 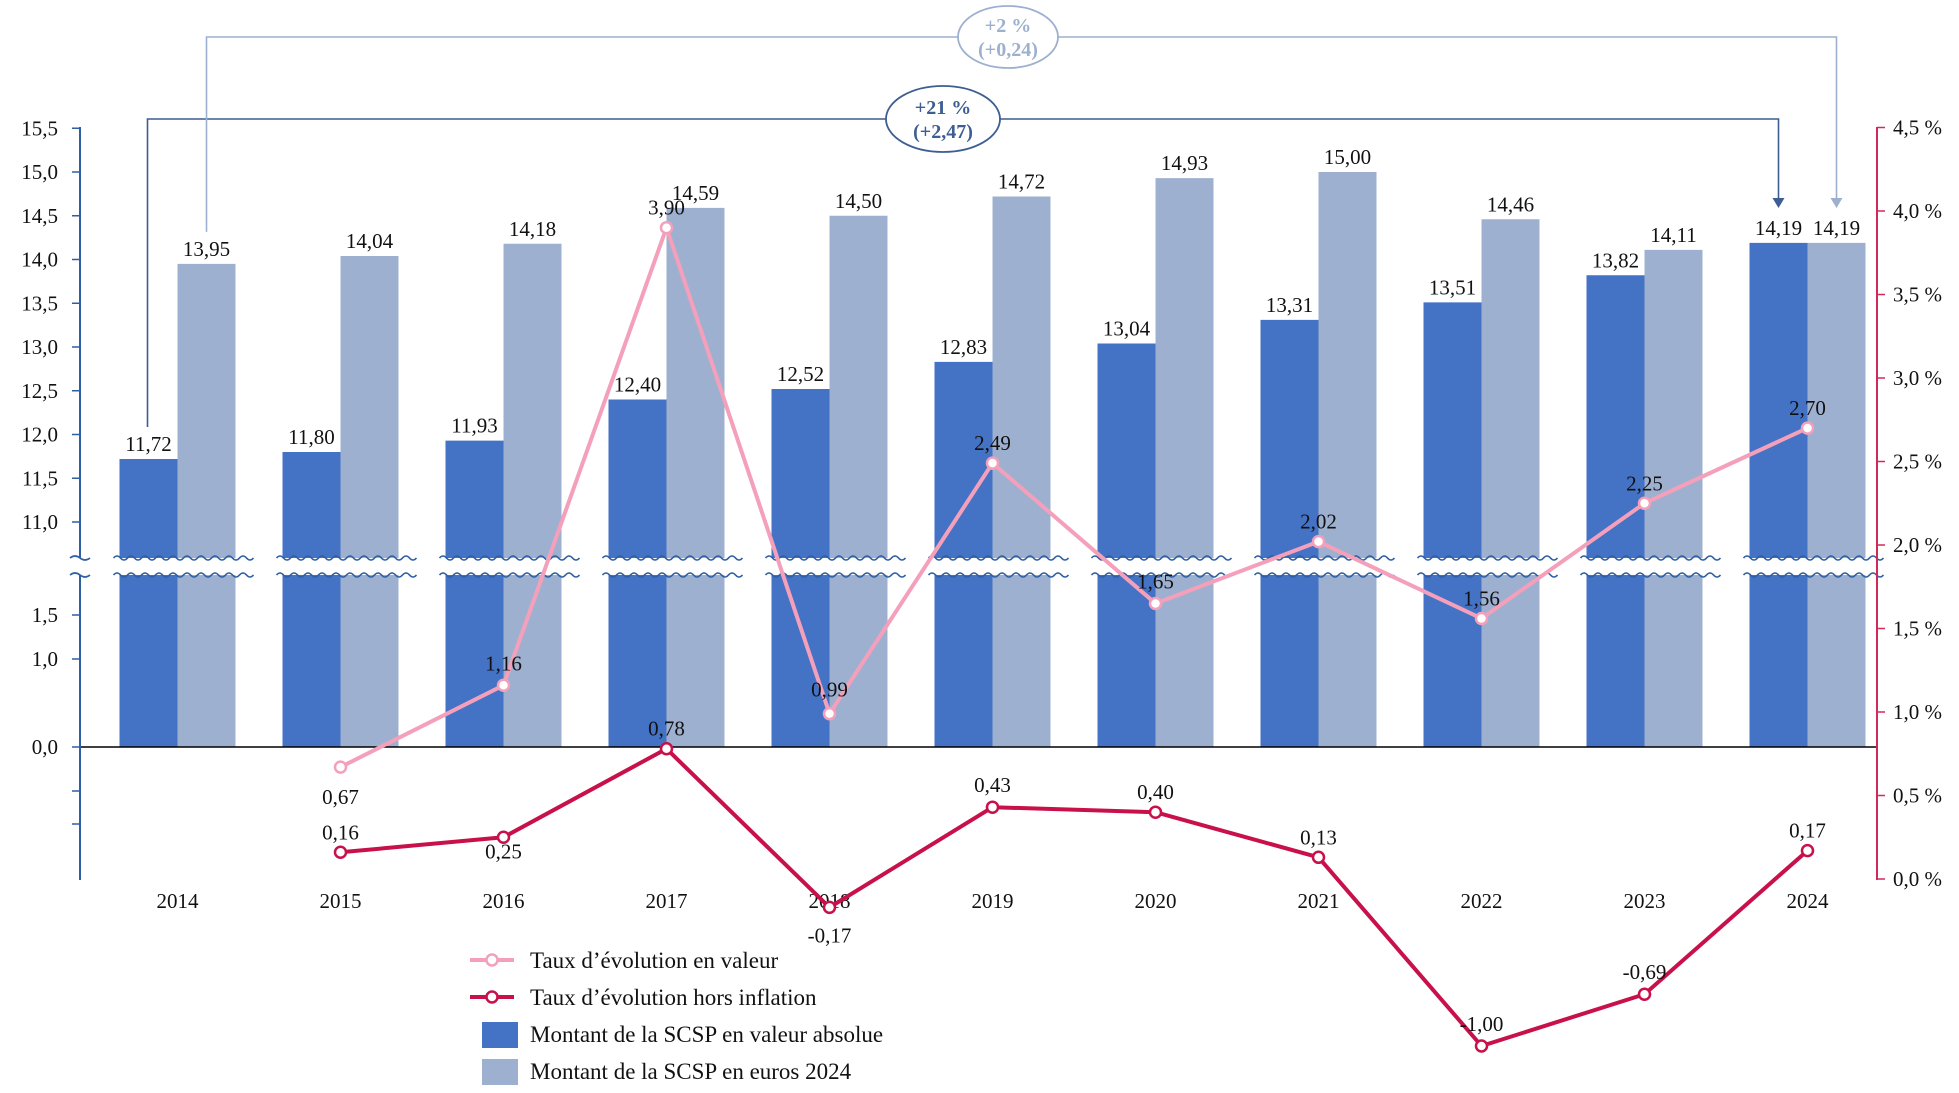 What do you see at coordinates (666, 729) in the screenshot?
I see `label-taux-hors-inflation: 0,78` at bounding box center [666, 729].